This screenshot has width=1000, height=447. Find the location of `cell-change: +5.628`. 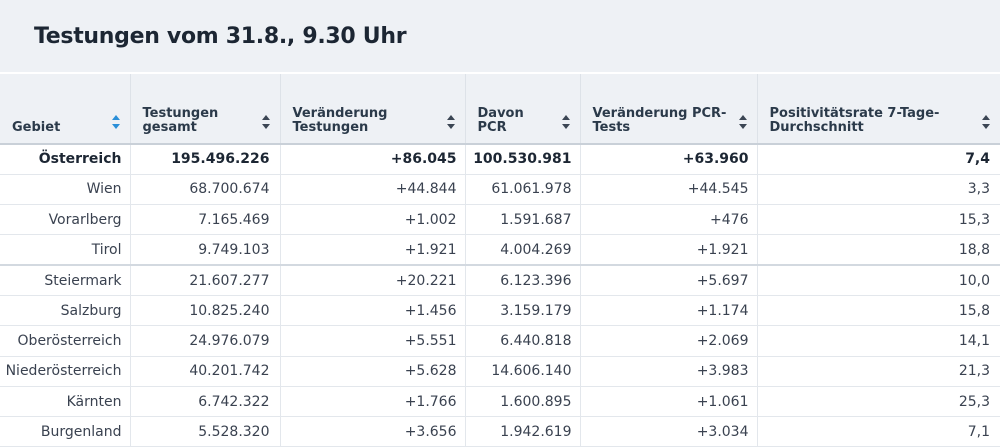

cell-change: +5.628 is located at coordinates (373, 371).